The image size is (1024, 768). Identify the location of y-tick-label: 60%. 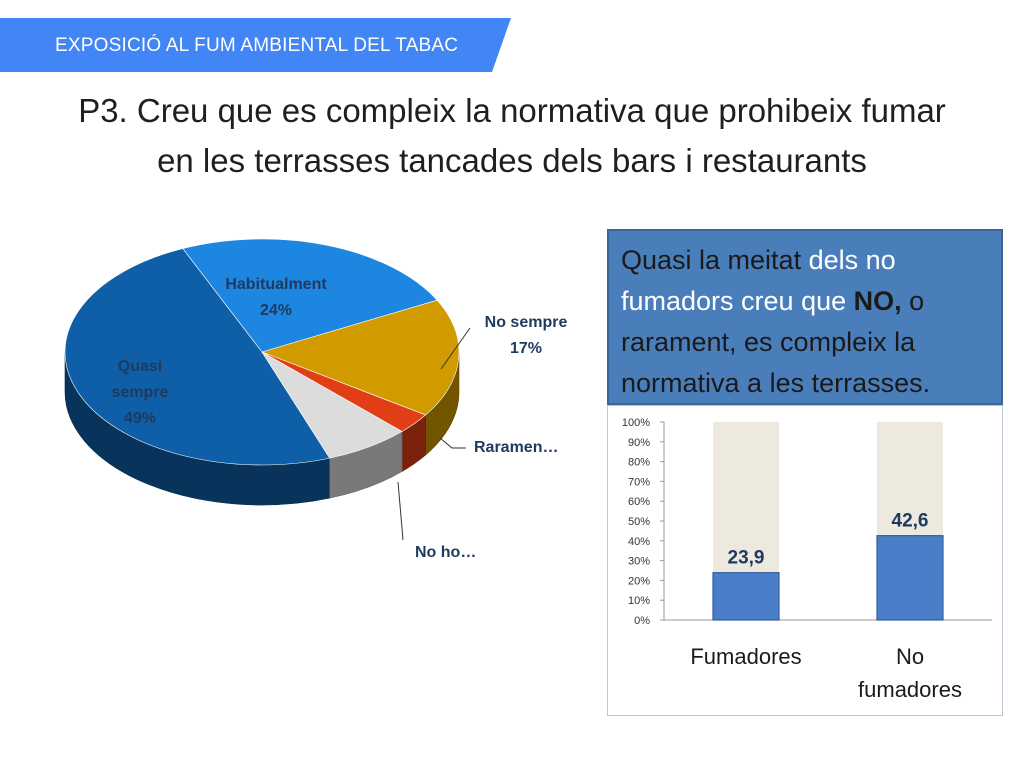
(639, 502).